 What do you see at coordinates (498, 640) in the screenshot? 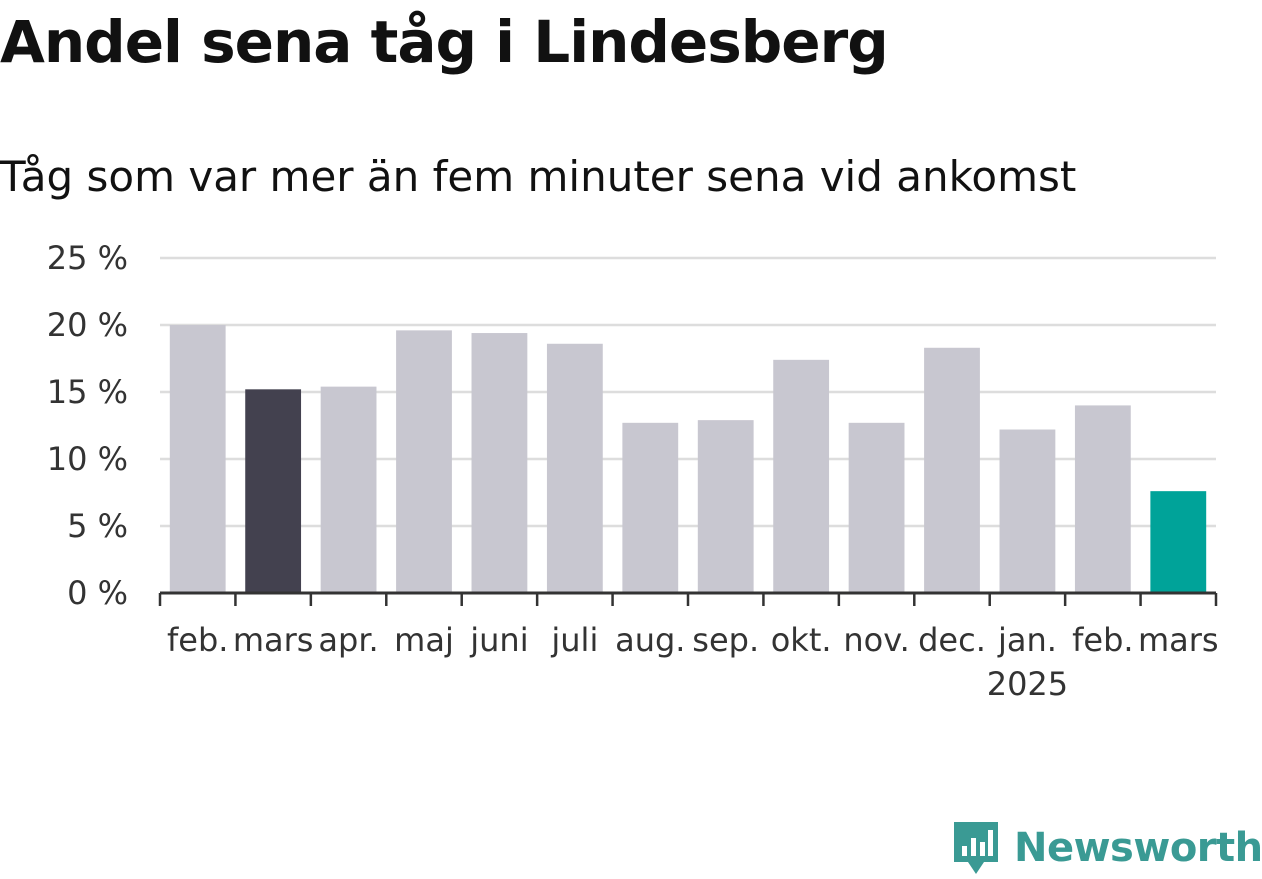
I see `x-tick-label: juni` at bounding box center [498, 640].